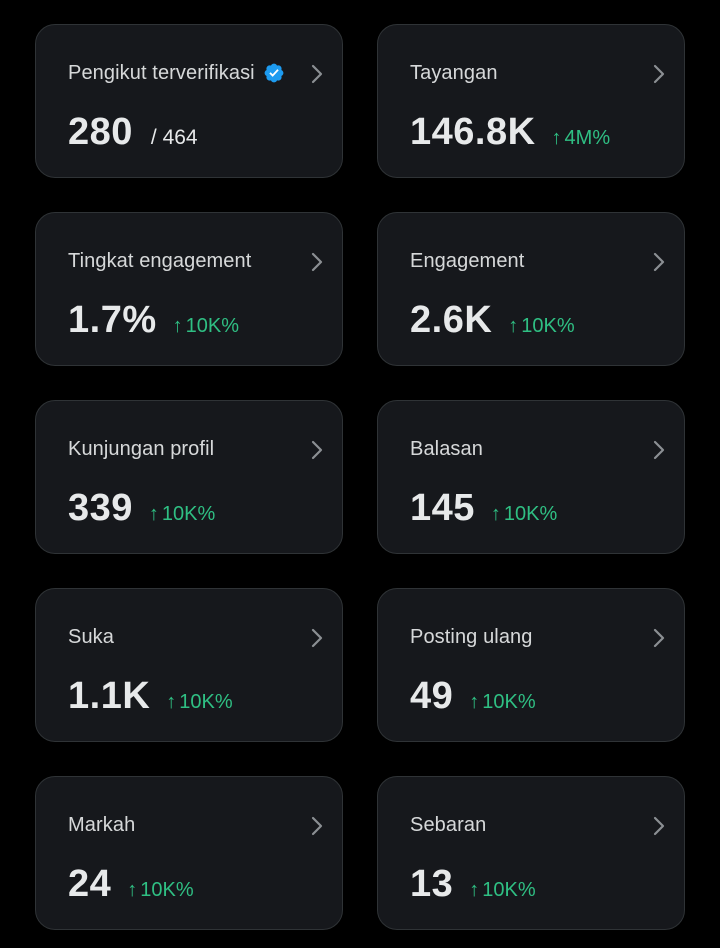 Image resolution: width=720 pixels, height=948 pixels. Describe the element at coordinates (112, 320) in the screenshot. I see `card-value: 1.7%` at that location.